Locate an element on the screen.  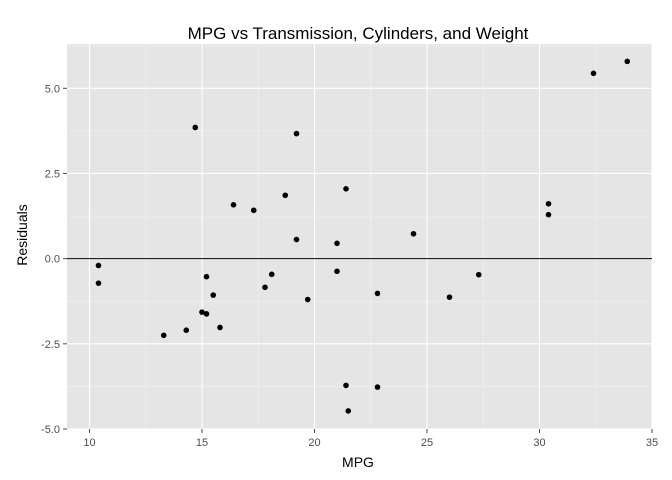
y-axis-ticks: -5.0 -2.5 0.0 2.5 5.0 is located at coordinates (54, 259).